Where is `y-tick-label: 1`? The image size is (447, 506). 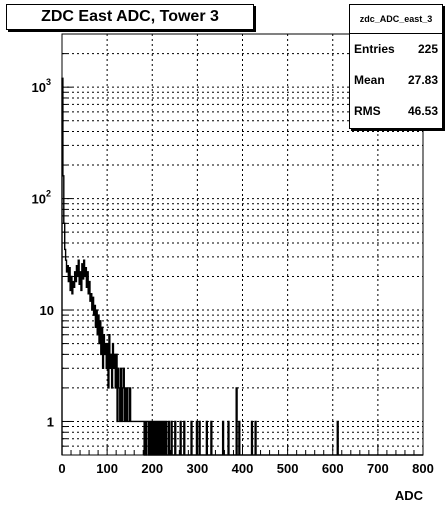 y-tick-label: 1 is located at coordinates (50, 421).